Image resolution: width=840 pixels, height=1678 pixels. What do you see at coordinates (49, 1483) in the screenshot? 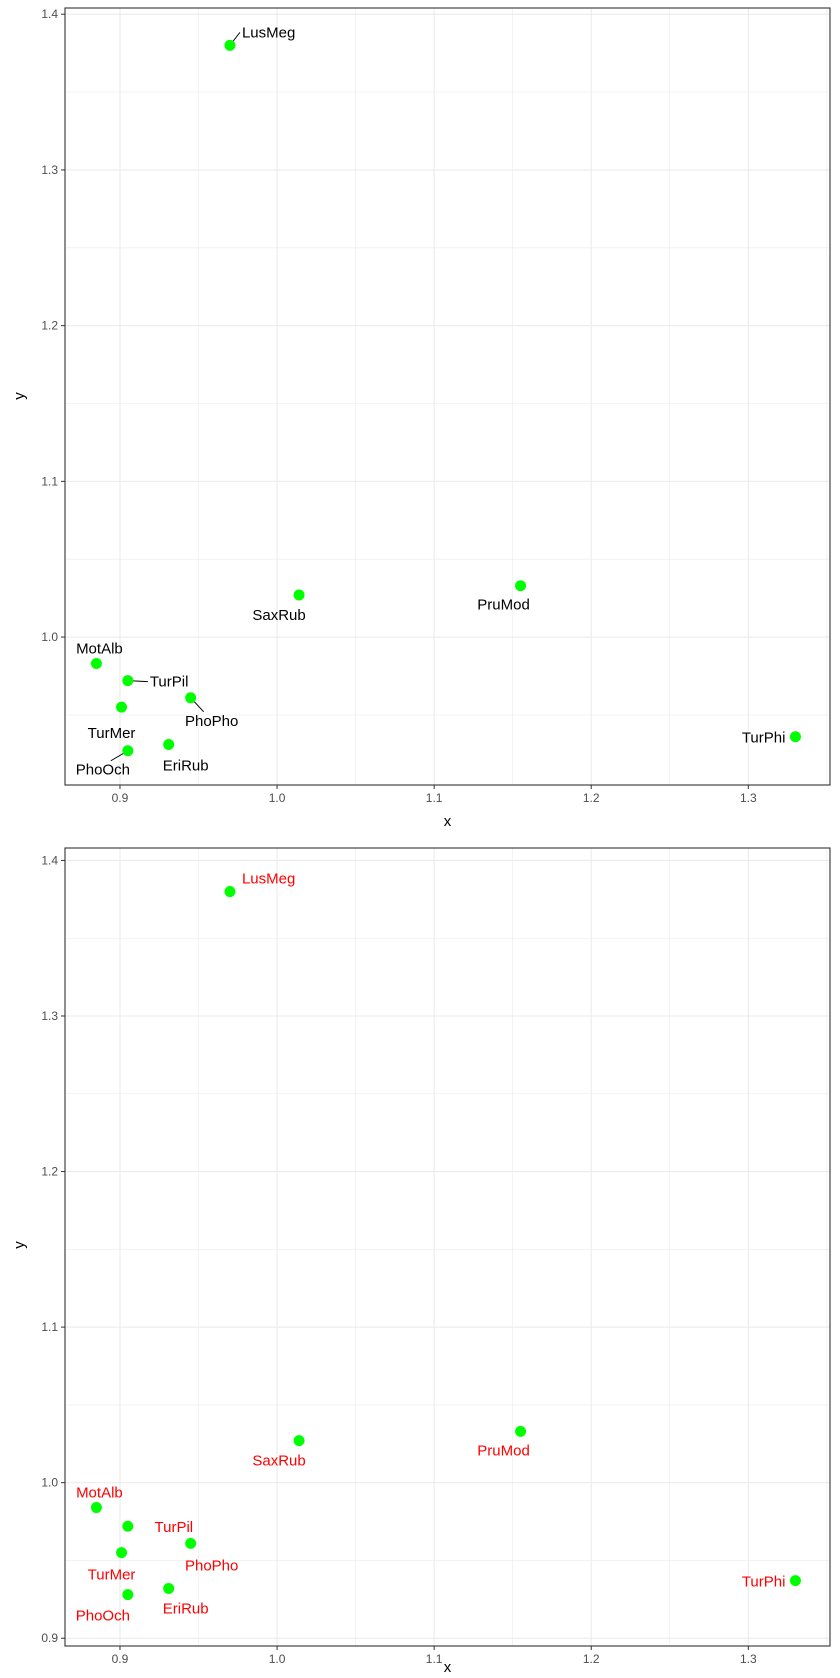
I see `panel-2-y-tick-label: 1.0` at bounding box center [49, 1483].